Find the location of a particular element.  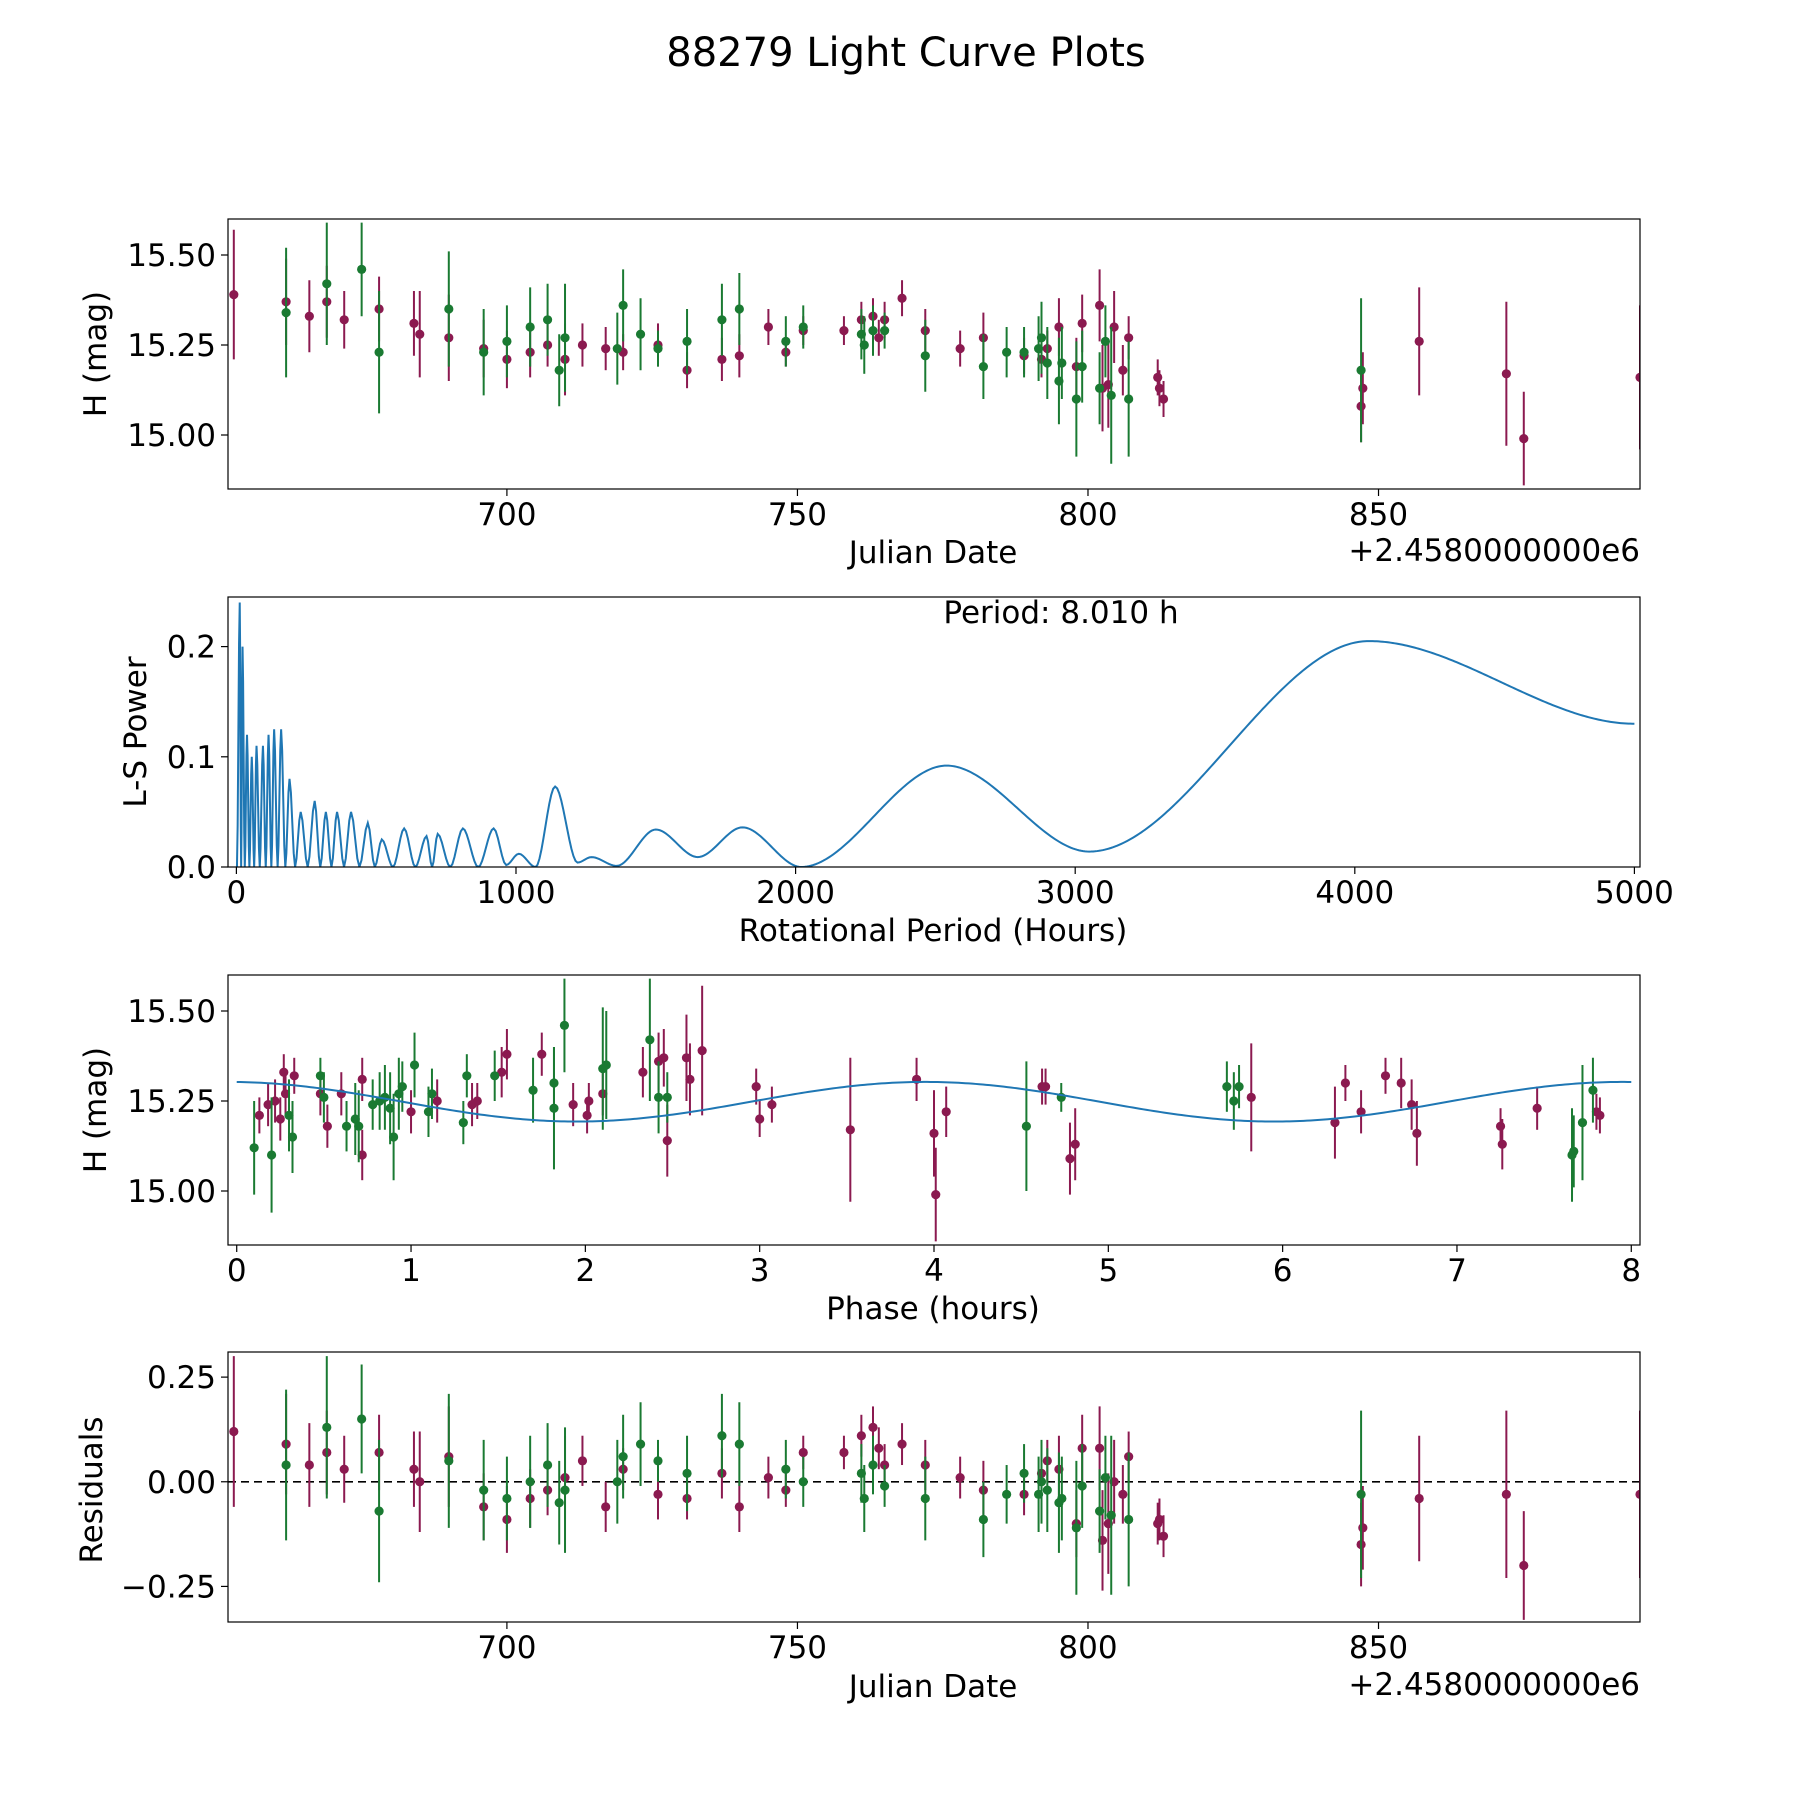

residuals-xlabel: Julian Date is located at coordinates (932, 1687).